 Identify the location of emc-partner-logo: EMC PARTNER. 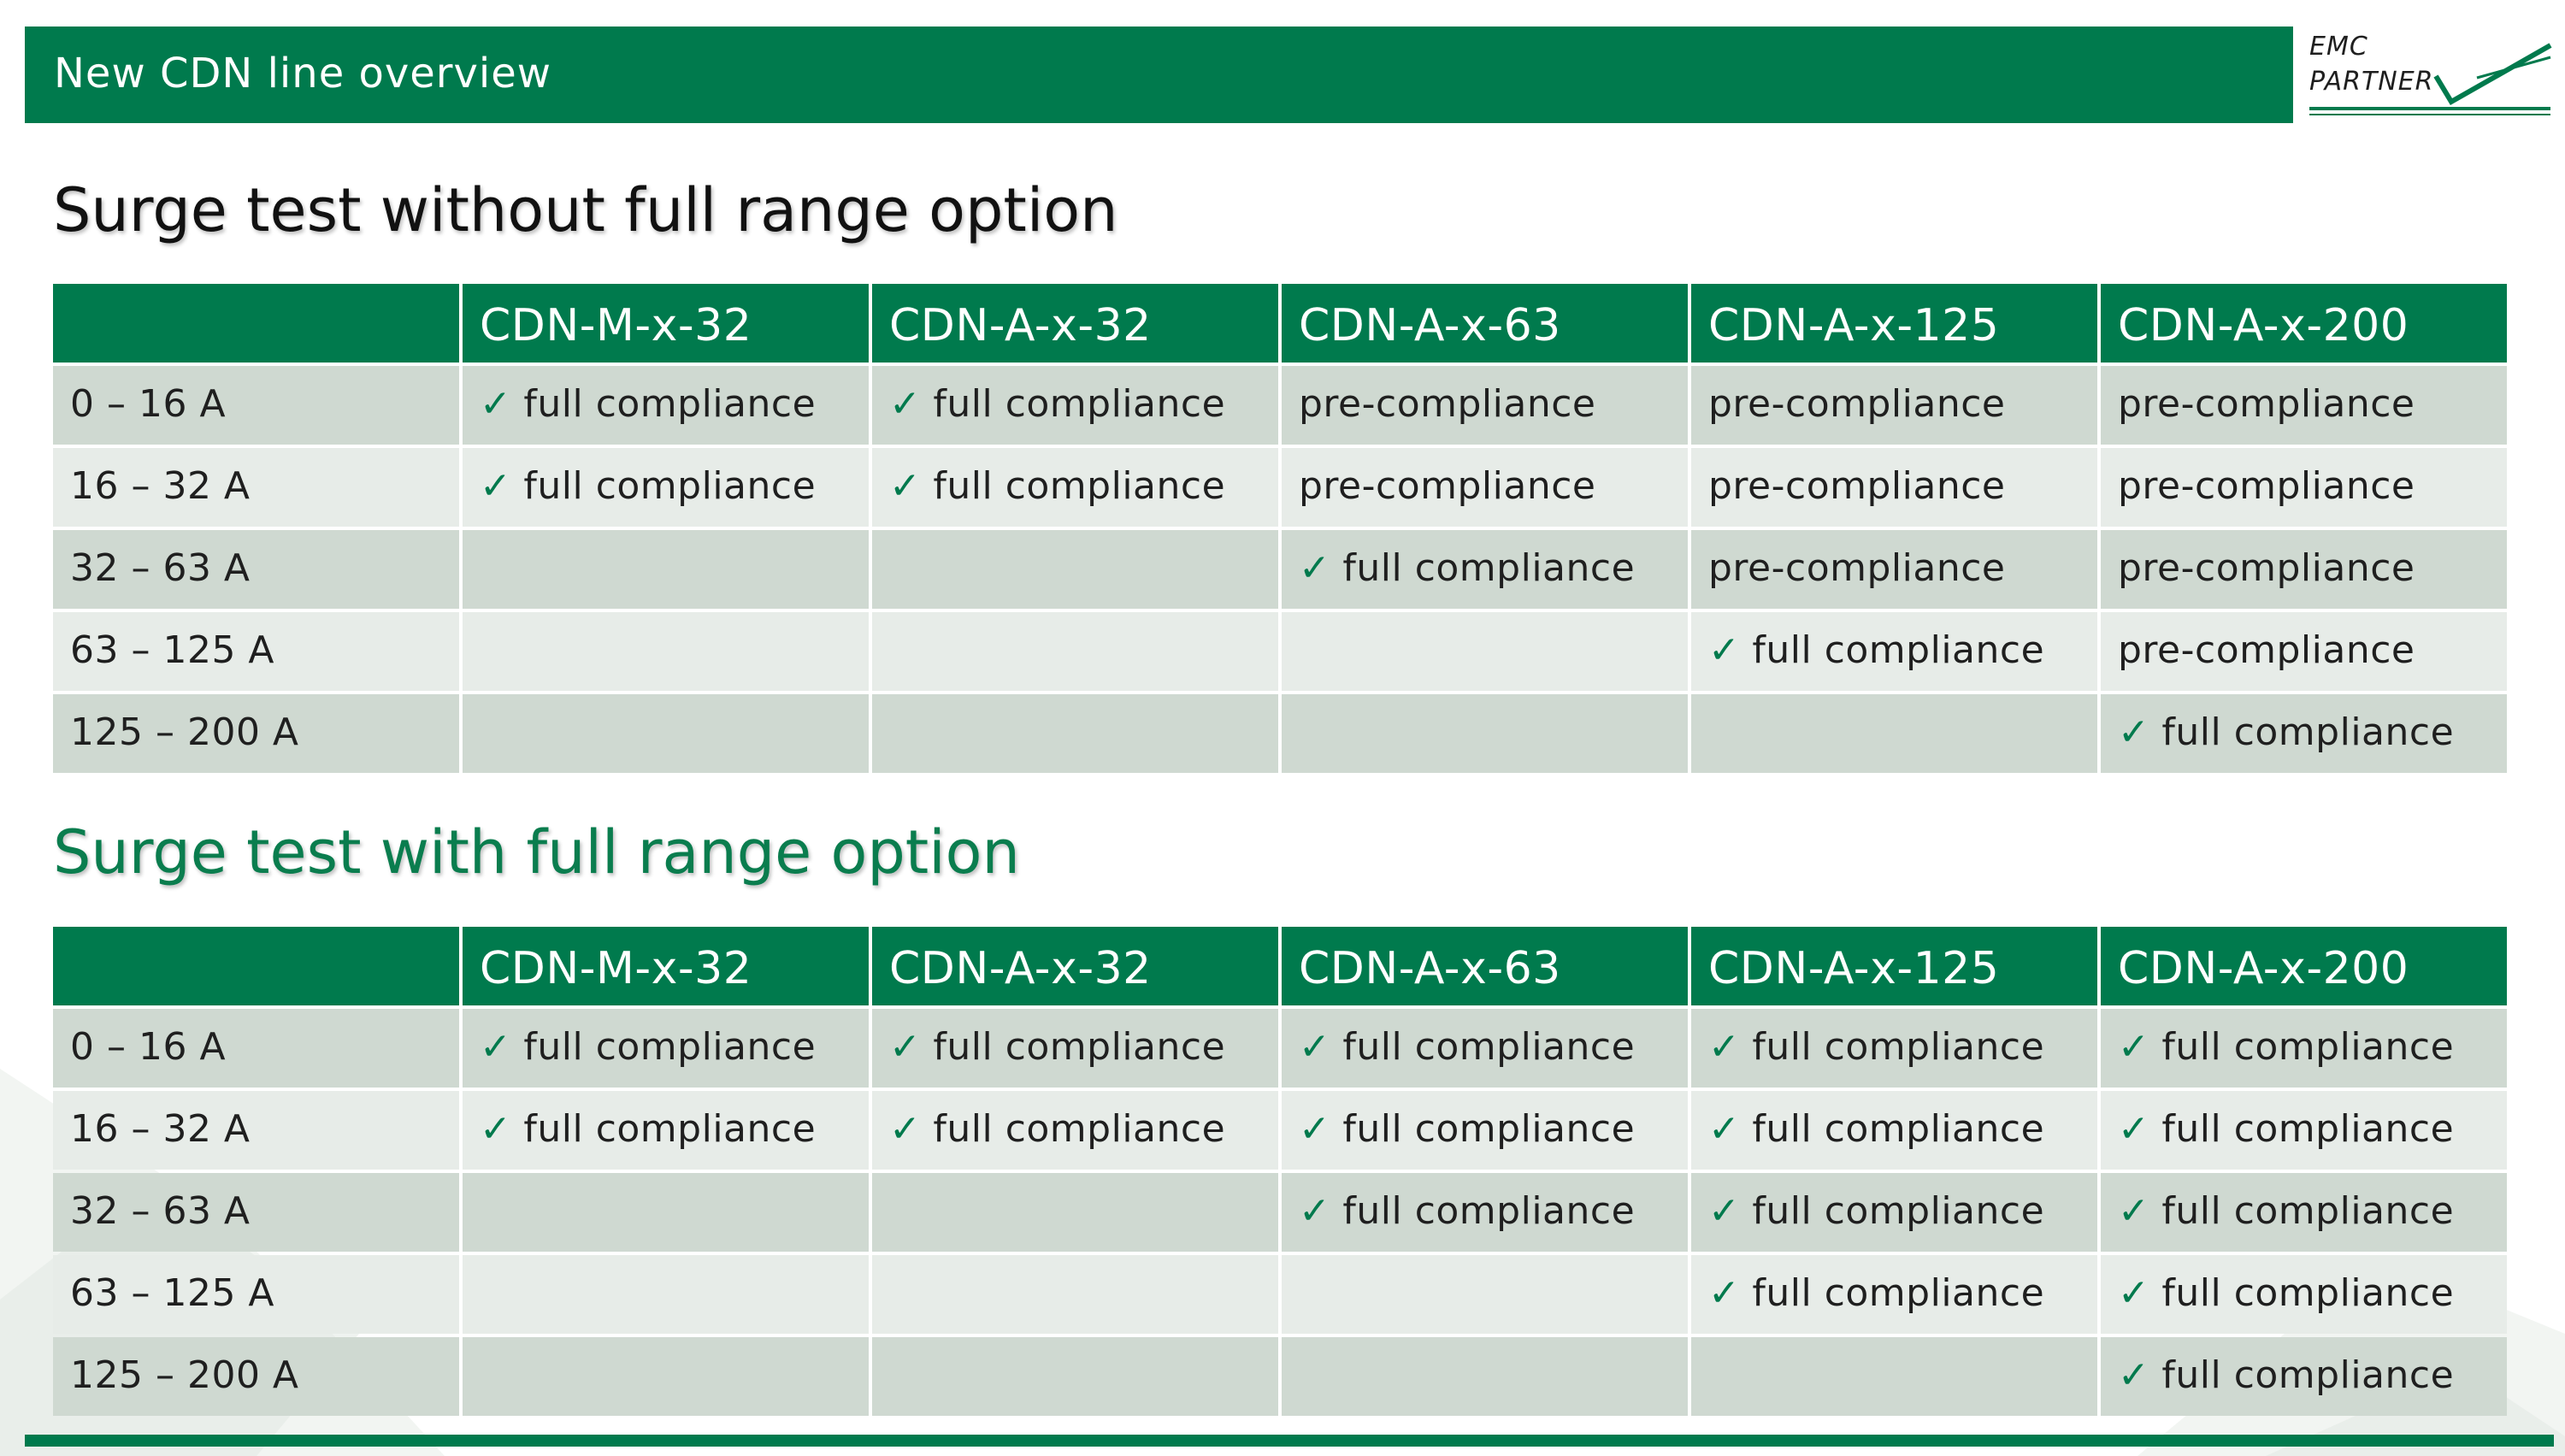
(2430, 75).